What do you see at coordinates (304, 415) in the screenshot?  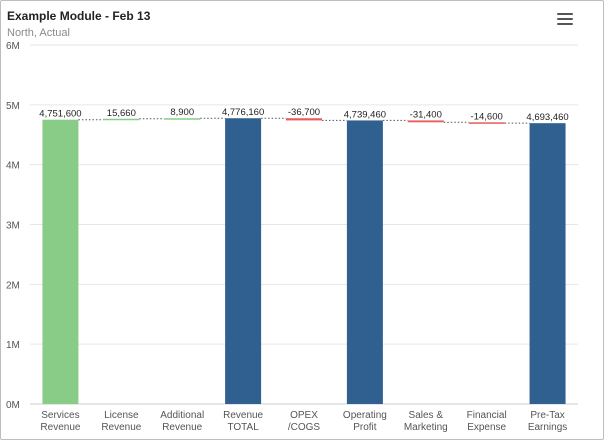 I see `x-tick-label: OPEX` at bounding box center [304, 415].